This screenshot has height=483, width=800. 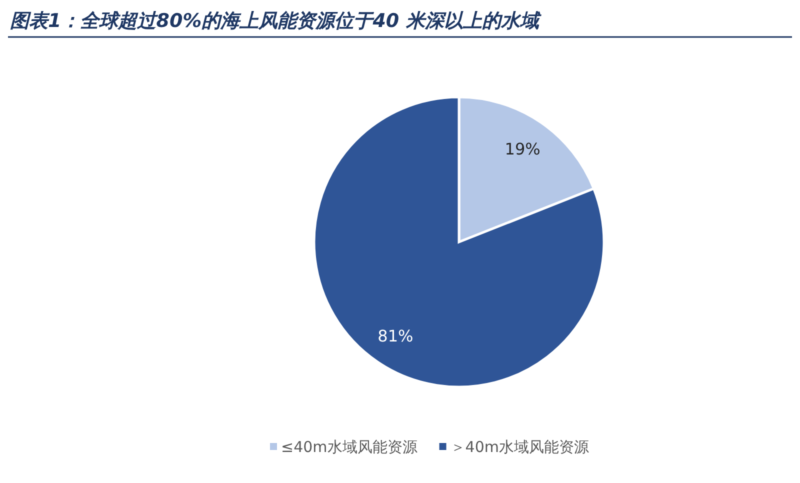 What do you see at coordinates (276, 21) in the screenshot?
I see `chart-title: 图表1：全球超过80%的海上风能资源位于40 米深以上的水域` at bounding box center [276, 21].